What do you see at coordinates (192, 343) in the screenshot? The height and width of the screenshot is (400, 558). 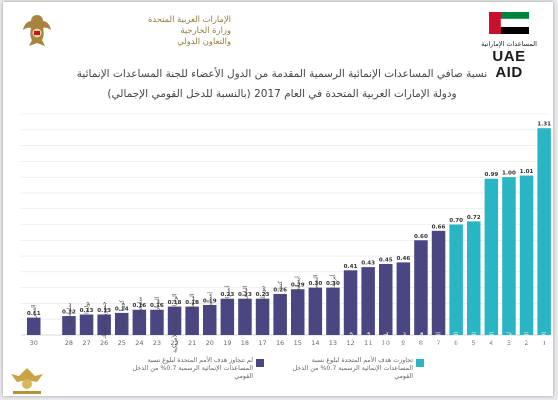 I see `rank-label: 21` at bounding box center [192, 343].